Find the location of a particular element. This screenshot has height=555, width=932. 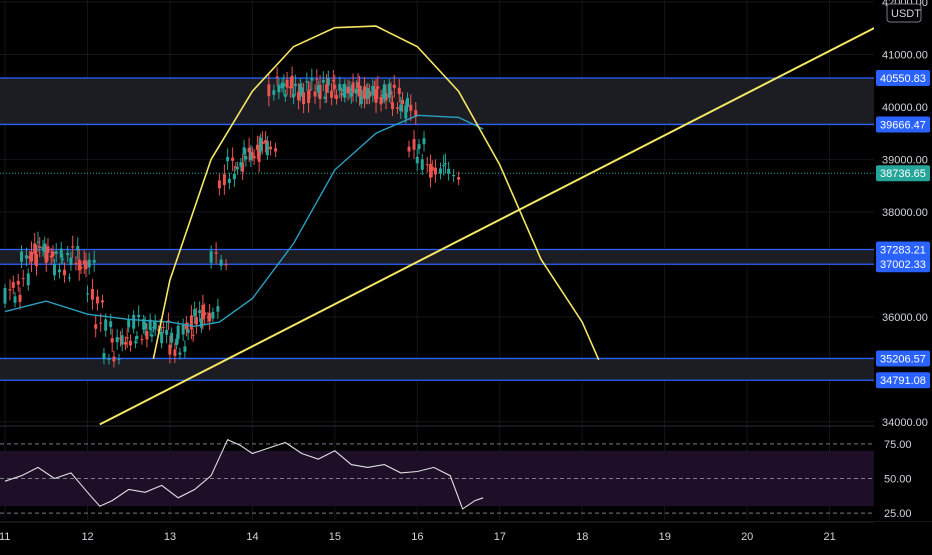

x-tick-label-14: 14 is located at coordinates (252, 537).